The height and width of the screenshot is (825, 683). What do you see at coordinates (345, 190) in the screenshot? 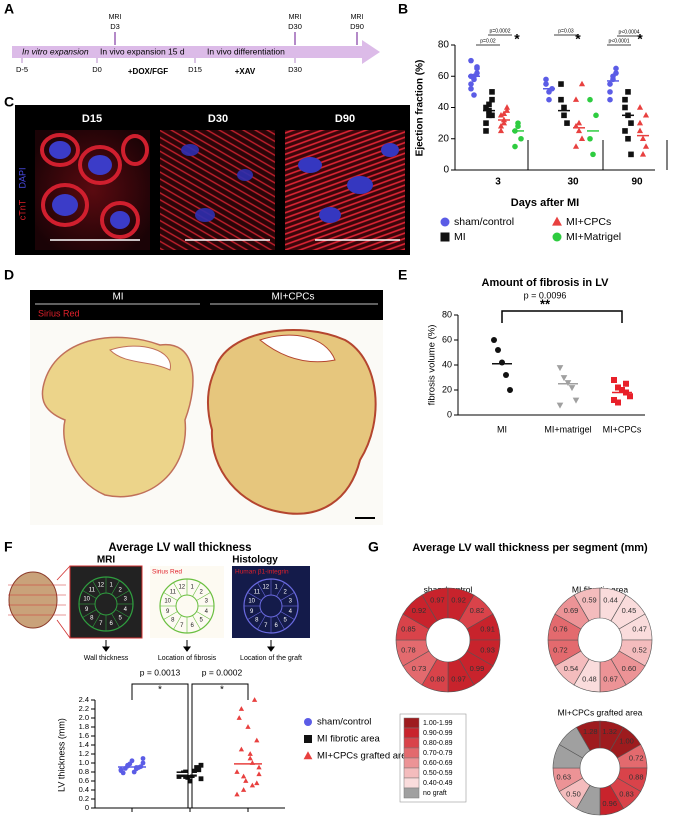
I see `micrograph` at bounding box center [345, 190].